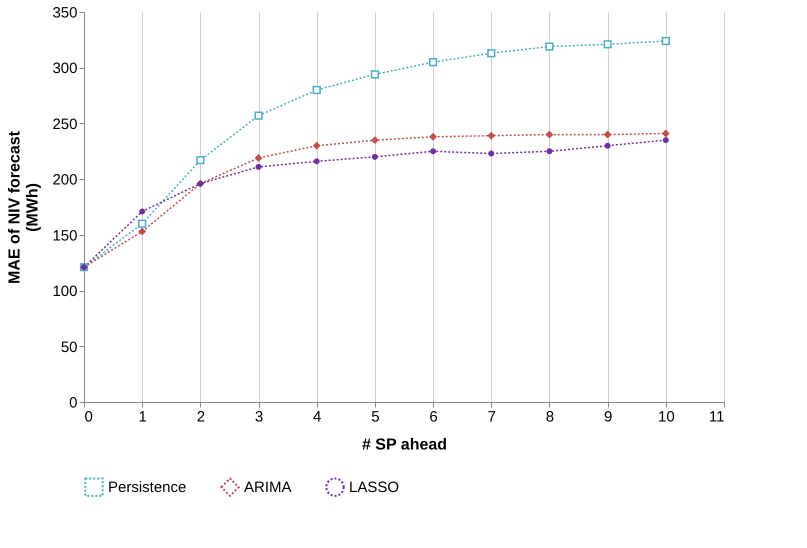  Describe the element at coordinates (24, 207) in the screenshot. I see `y-axis-title: MAE of NIV forecast (MWh)` at that location.